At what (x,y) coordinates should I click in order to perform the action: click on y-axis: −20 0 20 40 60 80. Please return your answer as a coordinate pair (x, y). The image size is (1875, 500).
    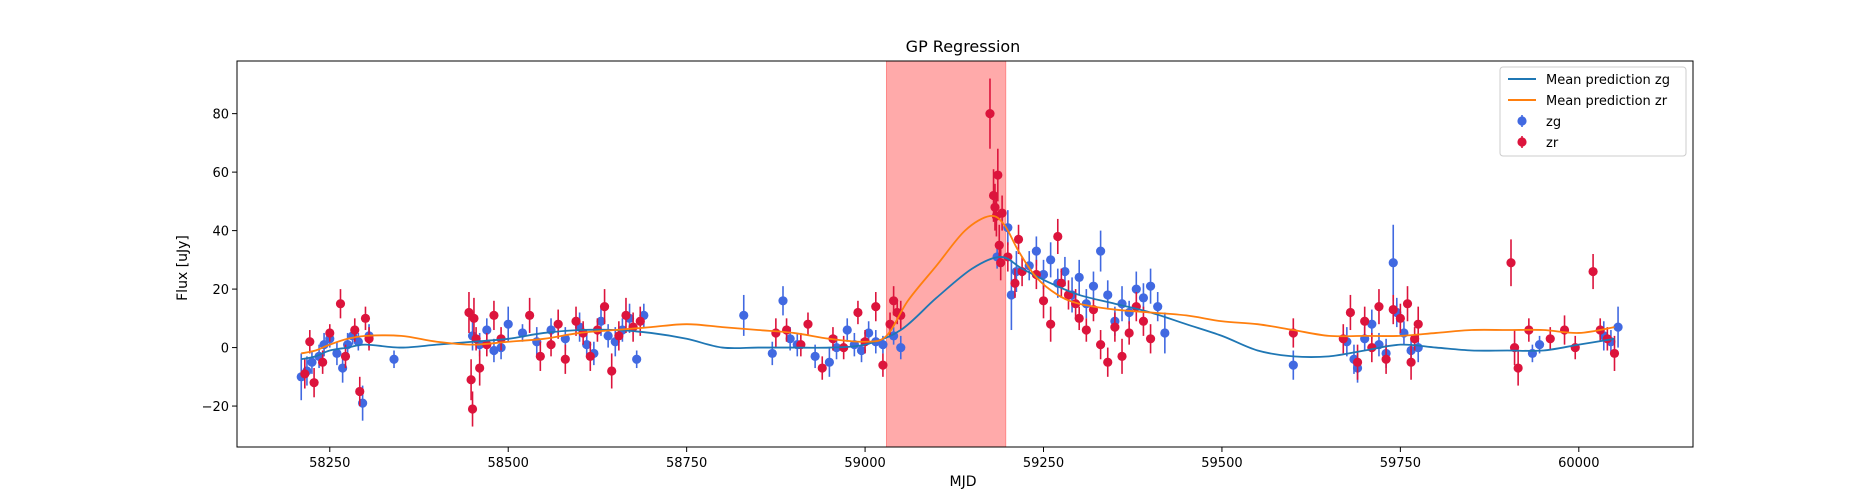
    Looking at the image, I should click on (219, 261).